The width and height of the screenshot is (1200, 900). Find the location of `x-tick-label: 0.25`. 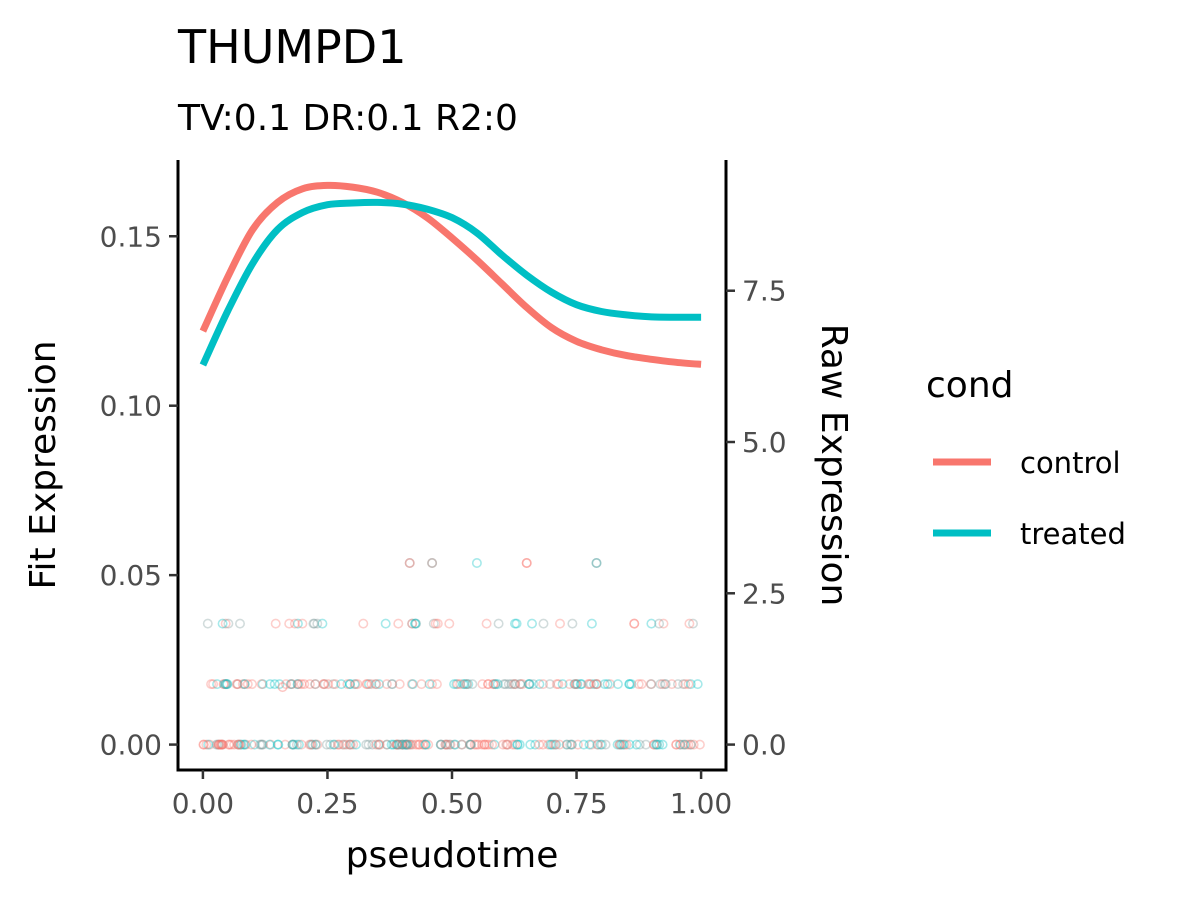

x-tick-label: 0.25 is located at coordinates (327, 803).